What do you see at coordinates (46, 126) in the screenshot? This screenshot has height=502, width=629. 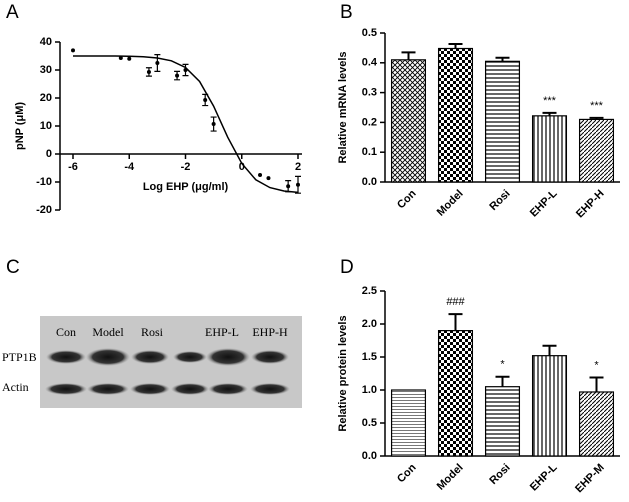 I see `y-tick-label: 10` at bounding box center [46, 126].